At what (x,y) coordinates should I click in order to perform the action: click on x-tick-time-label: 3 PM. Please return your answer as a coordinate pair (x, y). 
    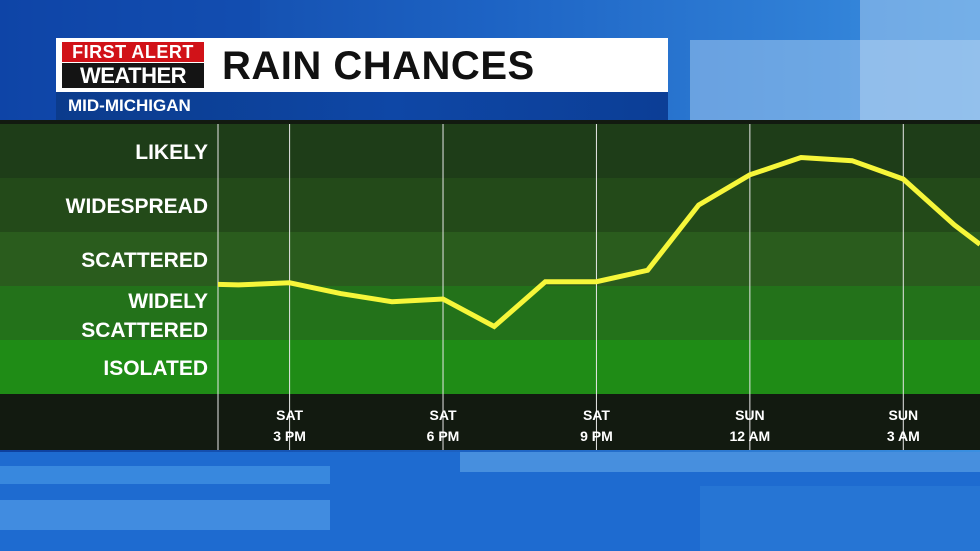
    Looking at the image, I should click on (289, 436).